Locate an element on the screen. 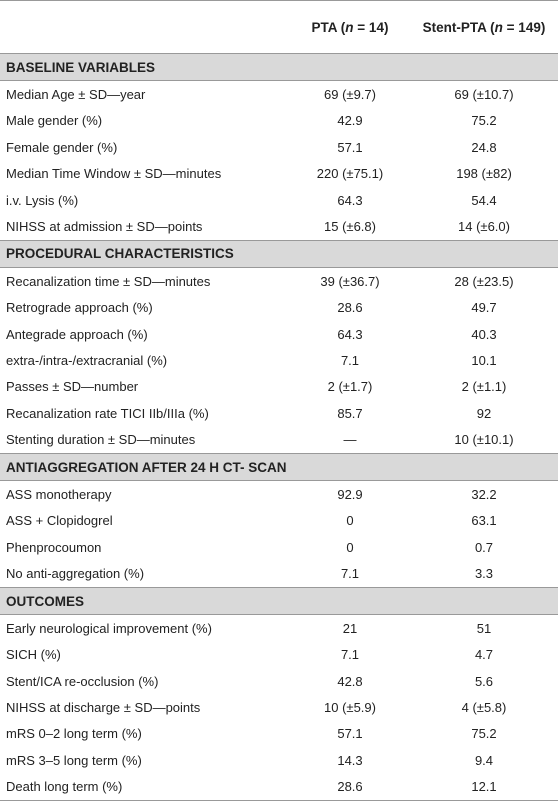 The height and width of the screenshot is (805, 558). data-row: Median Age ± SD—year 69 (±9.7) 69 (±10.7) is located at coordinates (279, 94).